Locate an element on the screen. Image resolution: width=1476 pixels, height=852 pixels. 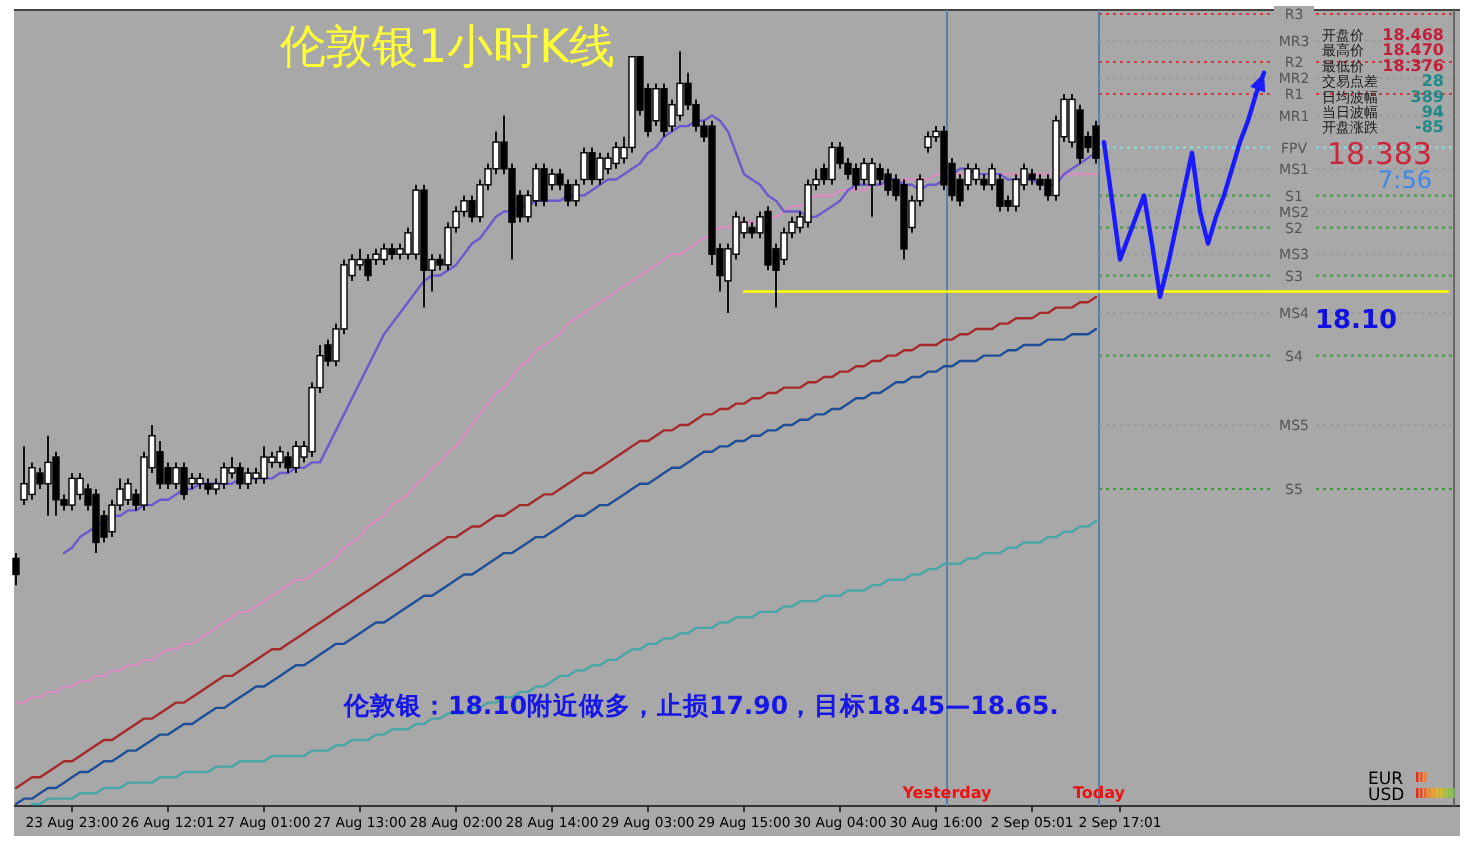
text: USD is located at coordinates (1387, 796).